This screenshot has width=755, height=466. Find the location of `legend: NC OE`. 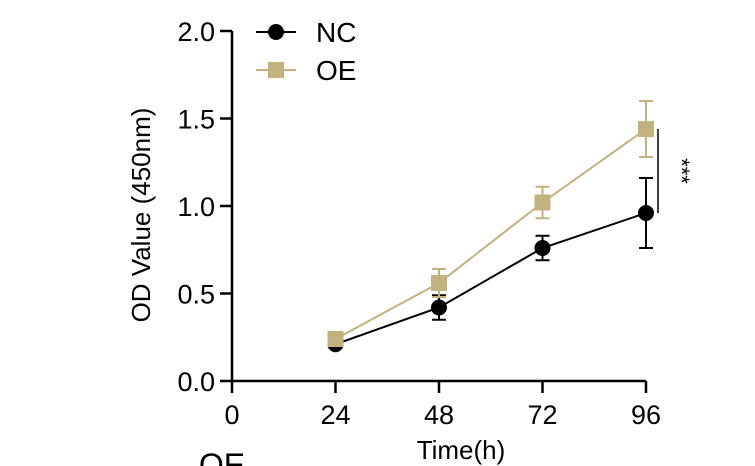

legend: NC OE is located at coordinates (306, 51).